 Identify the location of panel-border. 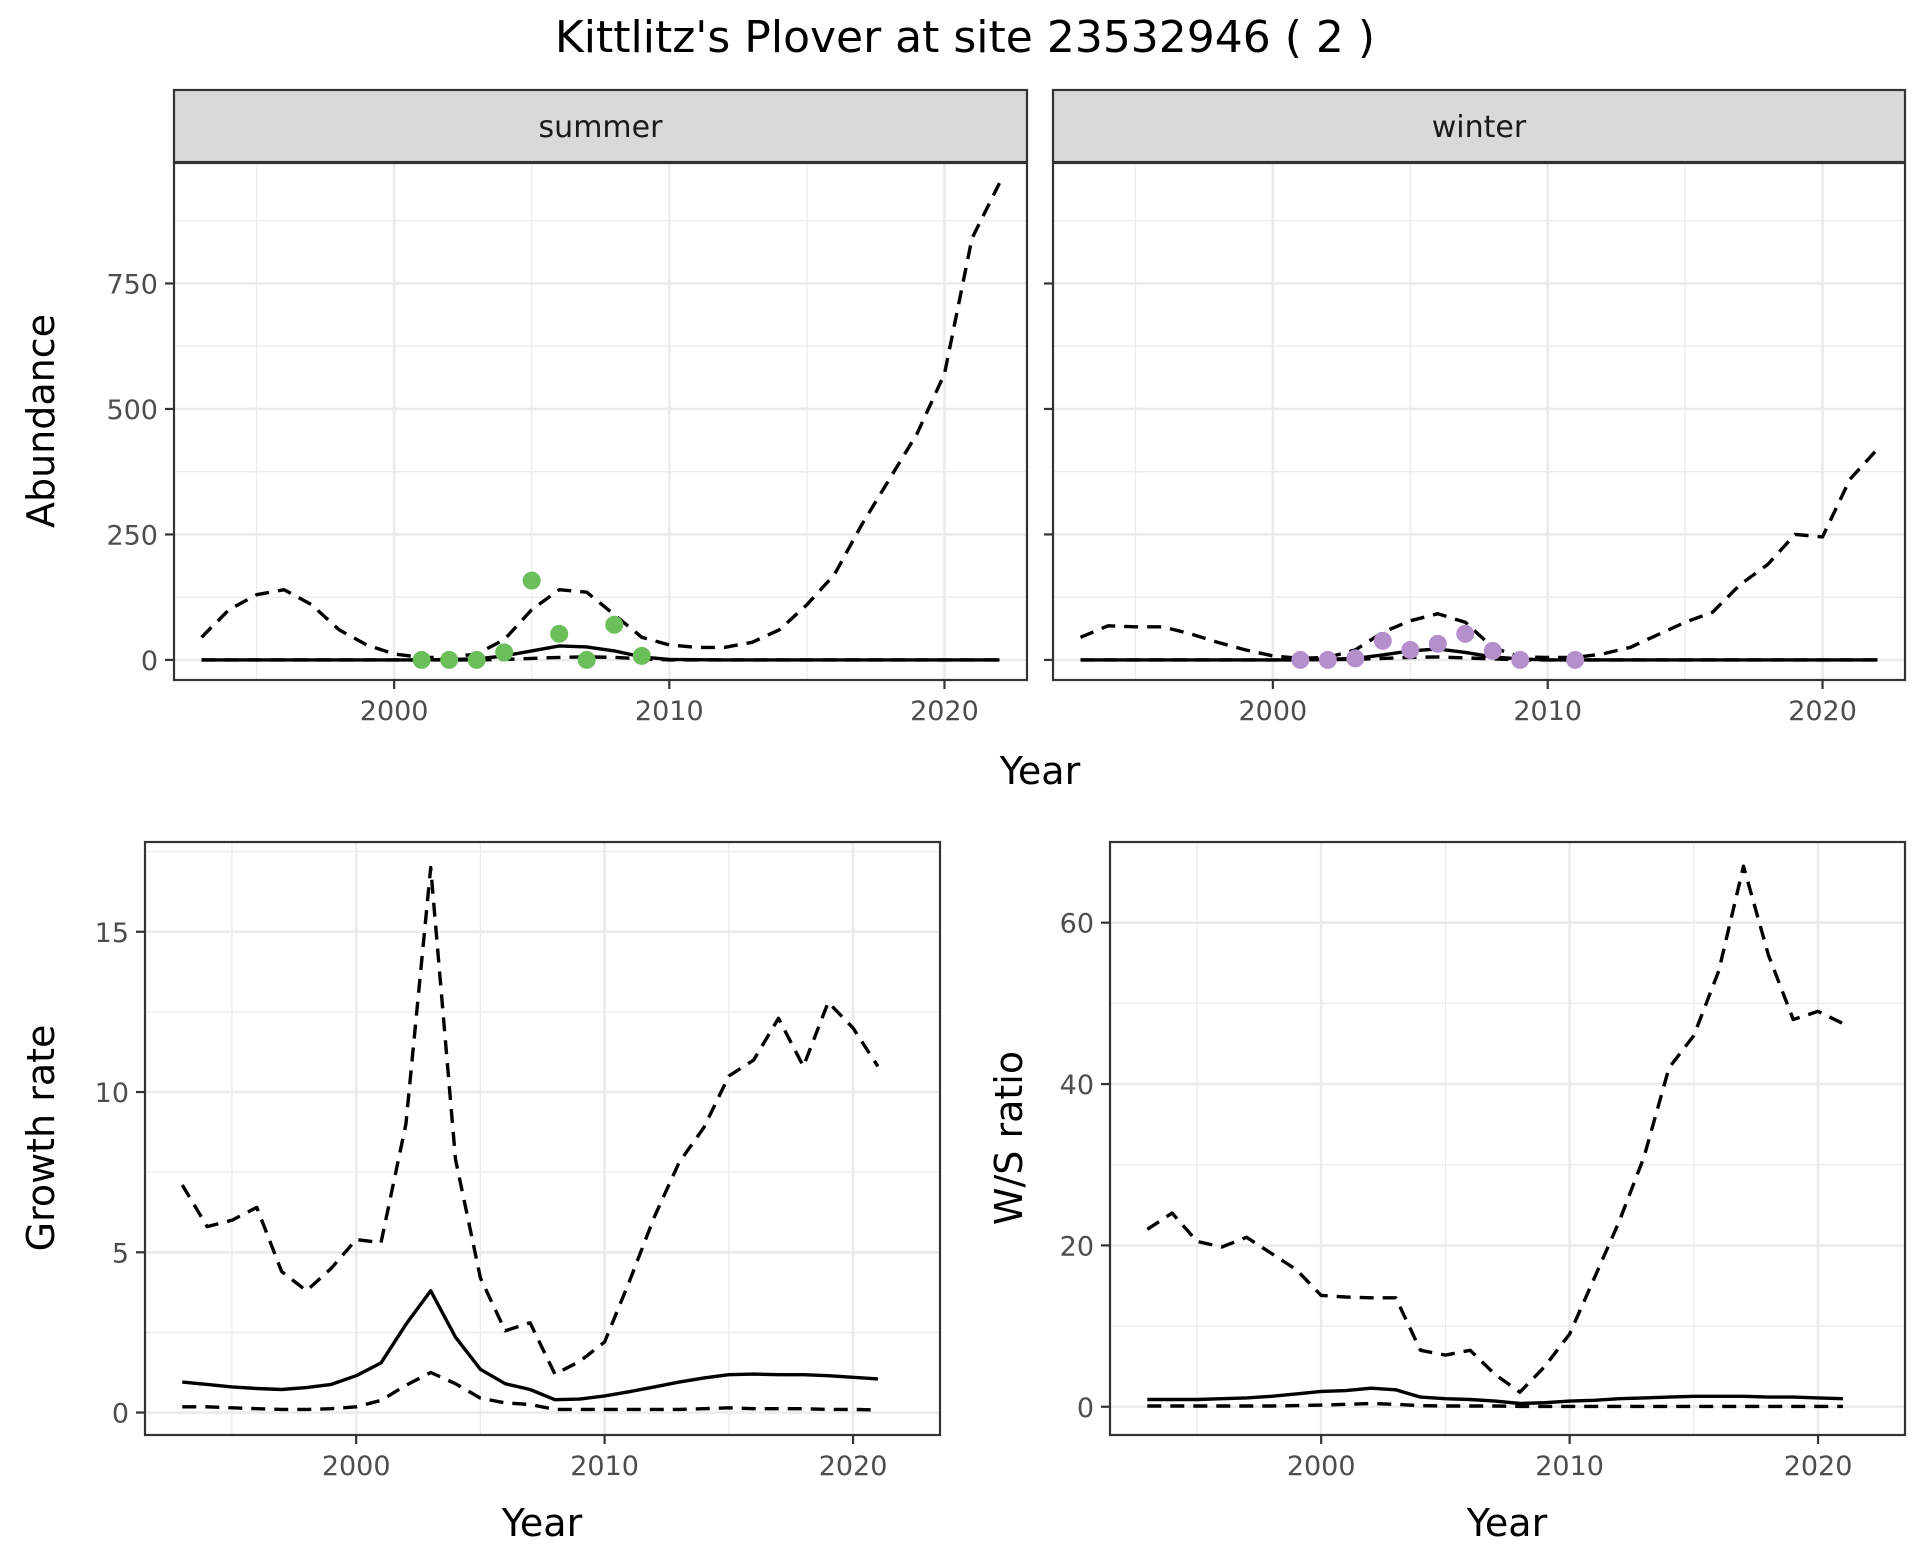
(1479, 421).